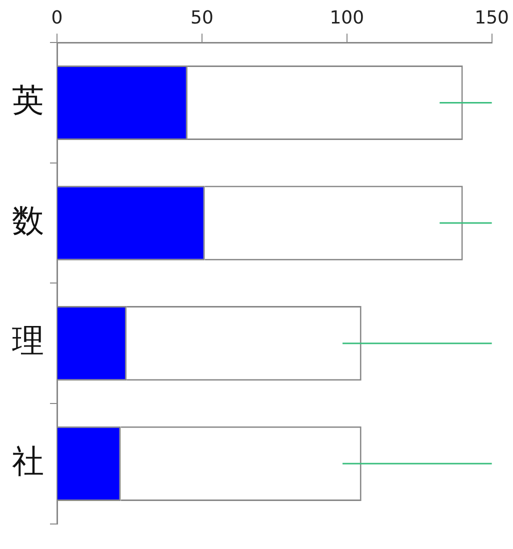  Describe the element at coordinates (57, 17) in the screenshot. I see `x-tick-label: 0` at that location.